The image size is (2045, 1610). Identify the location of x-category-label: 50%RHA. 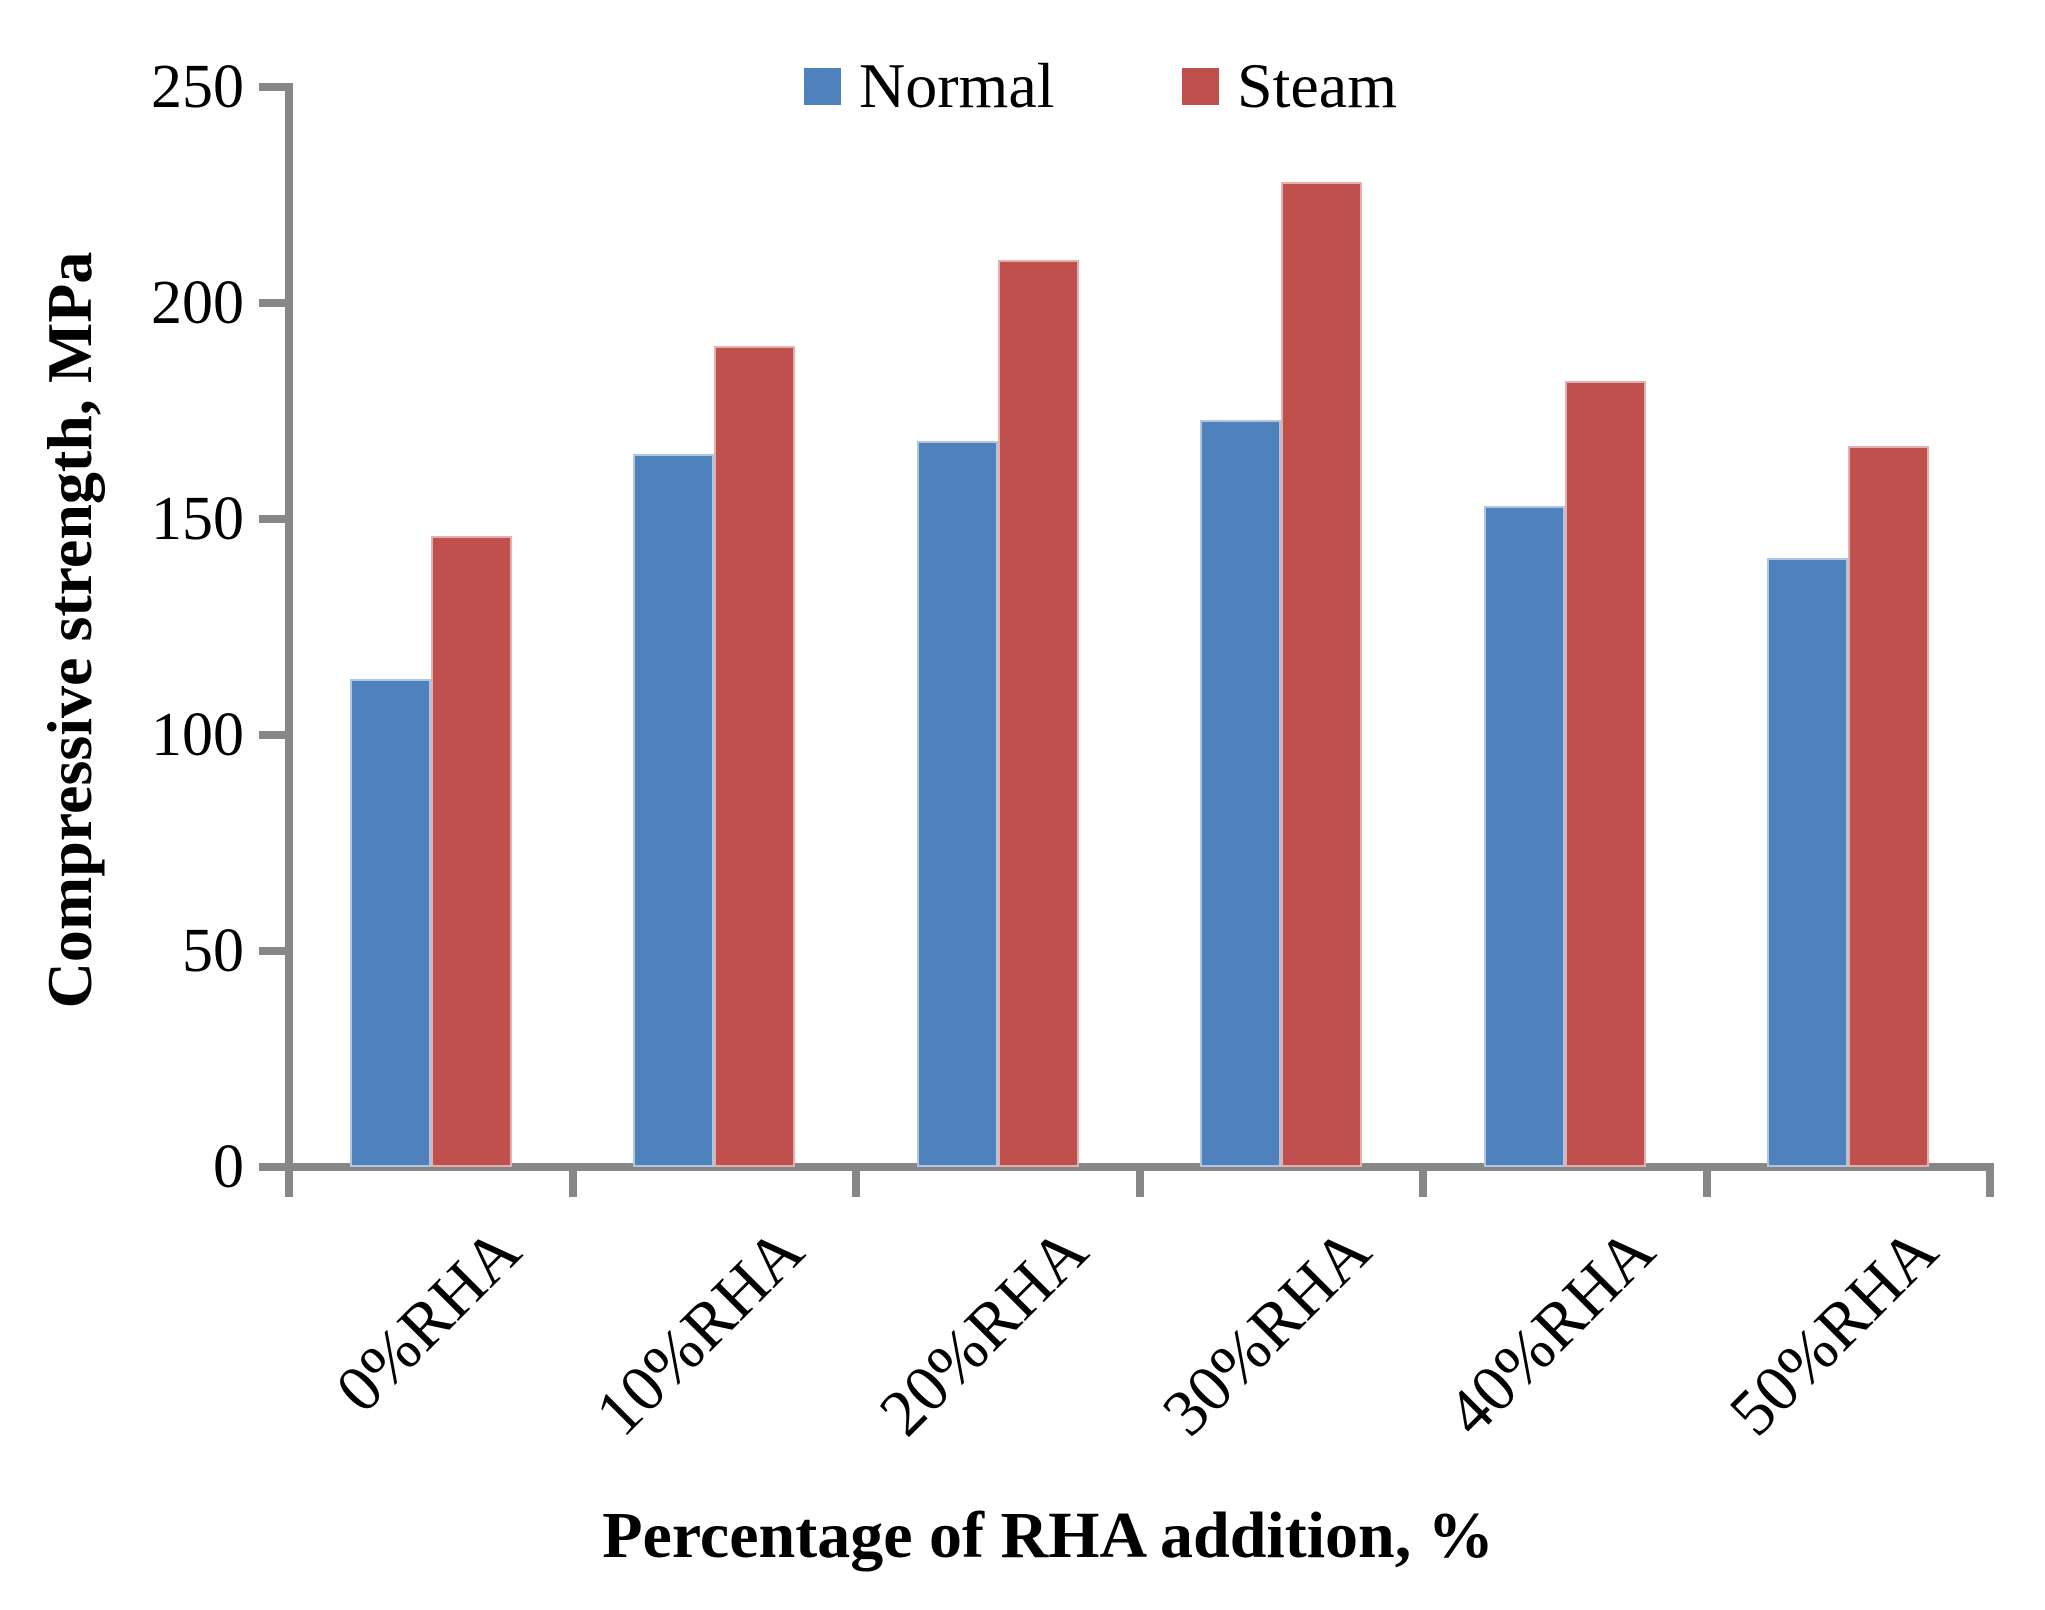
(1834, 1332).